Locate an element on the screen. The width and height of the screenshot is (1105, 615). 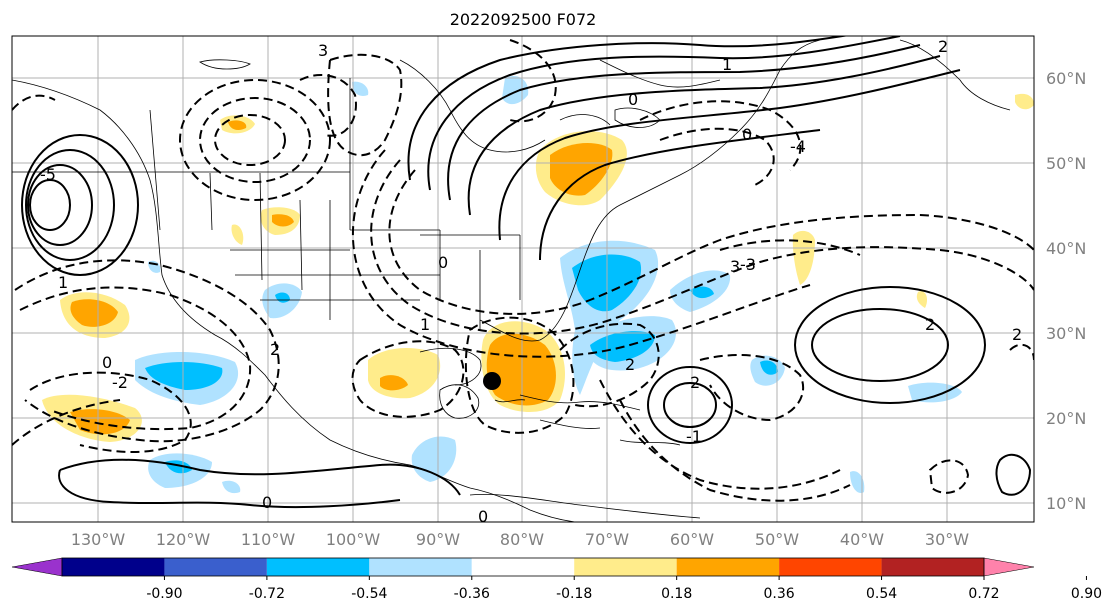
shade-positive-small-west is located at coordinates (237, 234).